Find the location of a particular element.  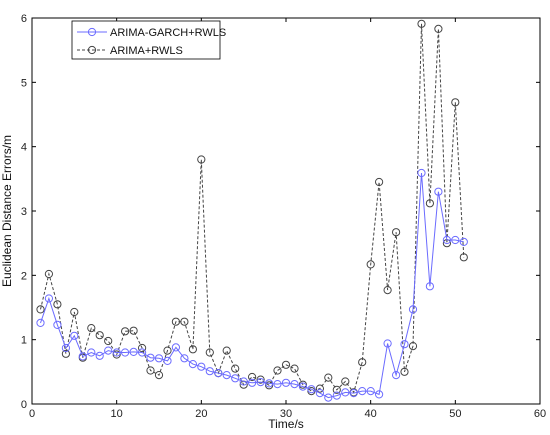

legend-label-garch: ARIMA-GARCH+RWLS is located at coordinates (168, 33).